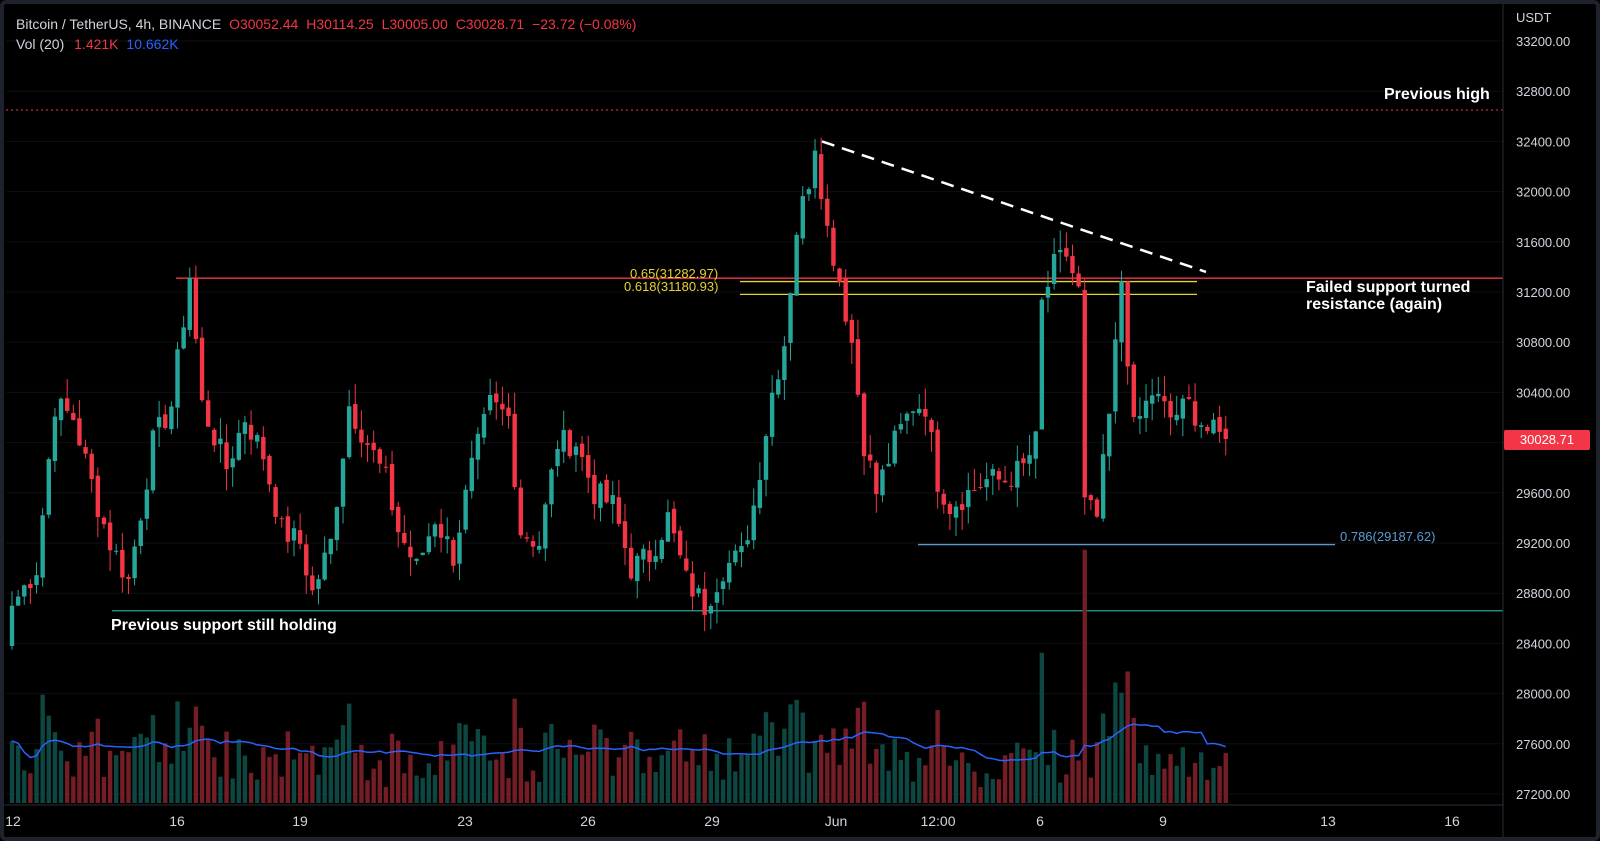  I want to click on currency-label: USDT, so click(1534, 17).